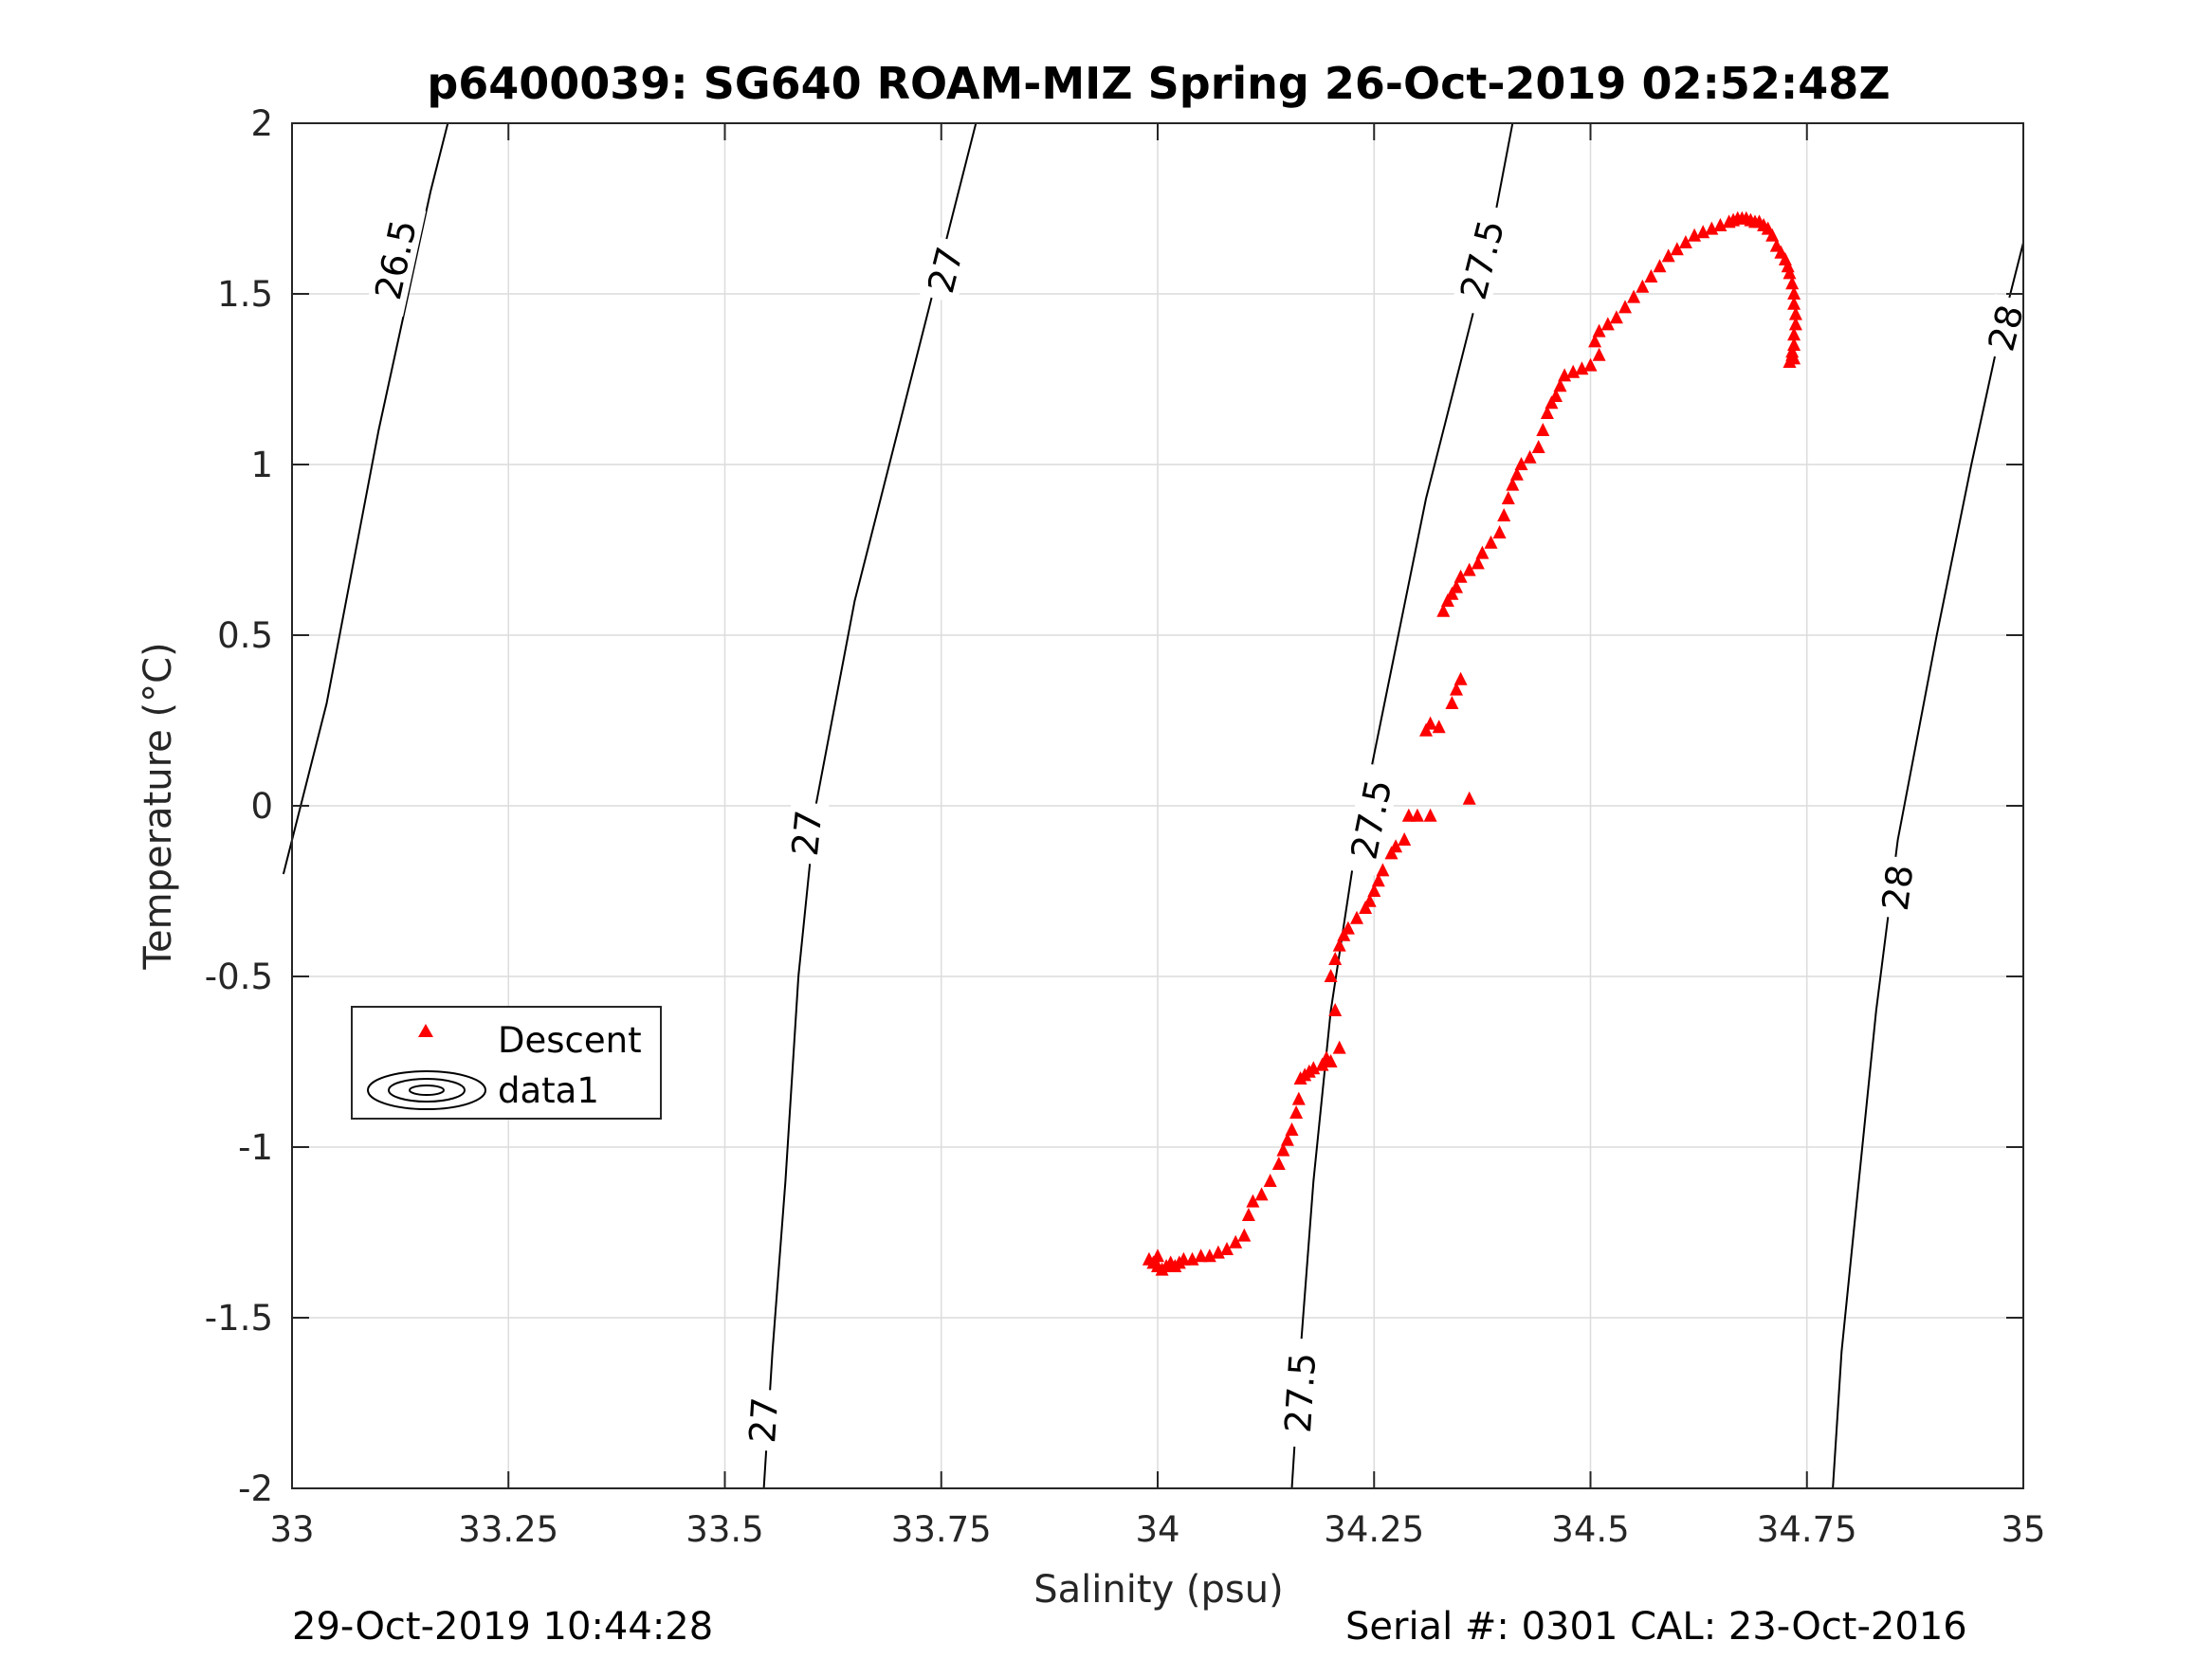 Image resolution: width=2212 pixels, height=1659 pixels. I want to click on y-tick-label: 1.5, so click(245, 294).